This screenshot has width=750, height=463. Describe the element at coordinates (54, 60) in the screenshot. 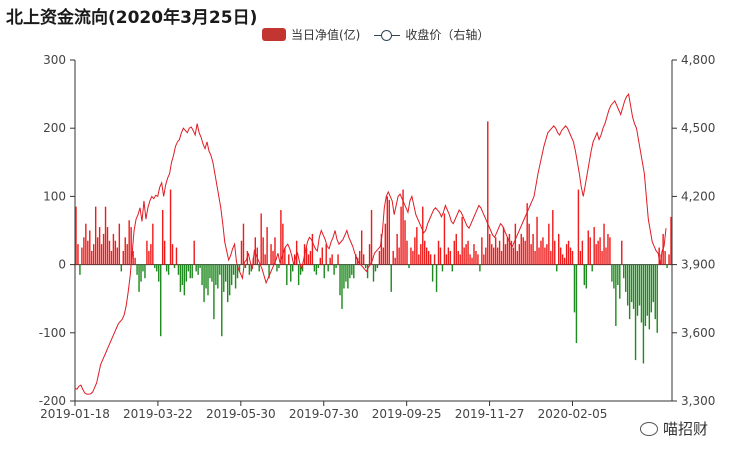

I see `y-left-tick-label: 300` at that location.